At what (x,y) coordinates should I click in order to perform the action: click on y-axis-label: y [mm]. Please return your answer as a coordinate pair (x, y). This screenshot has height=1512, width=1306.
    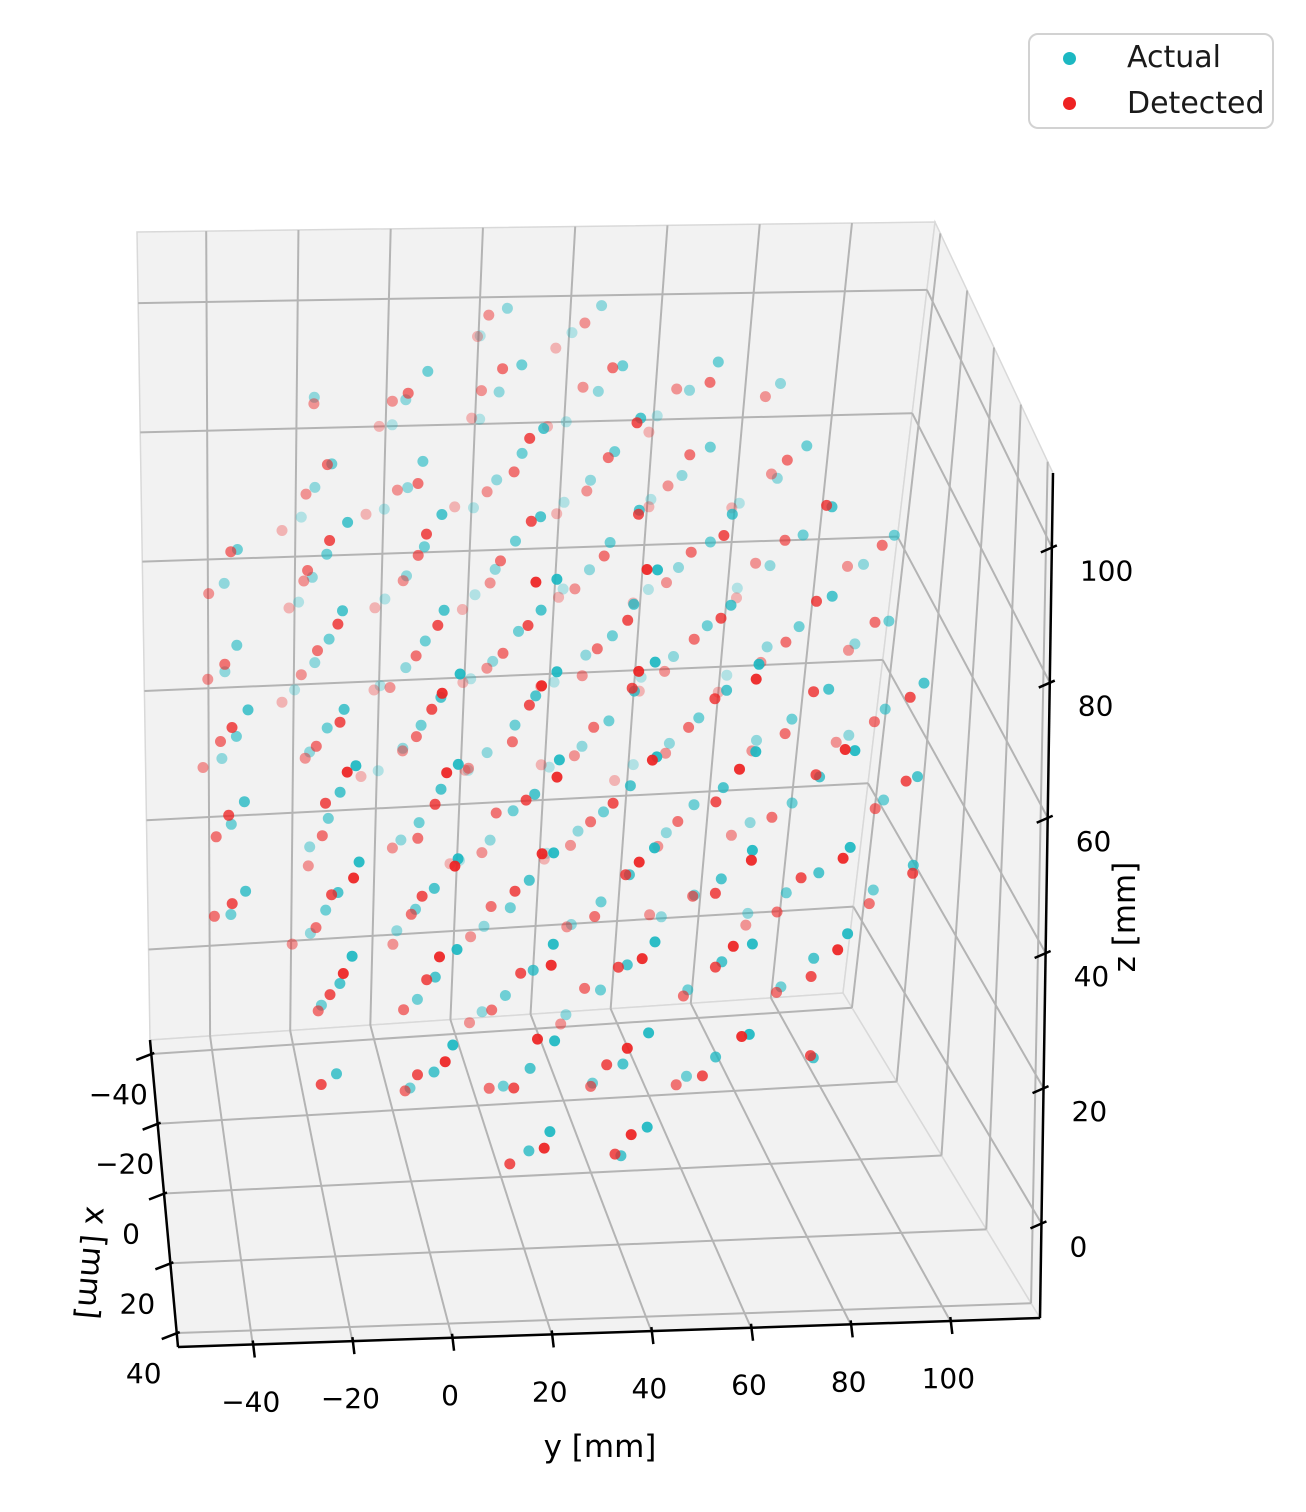
    Looking at the image, I should click on (600, 1447).